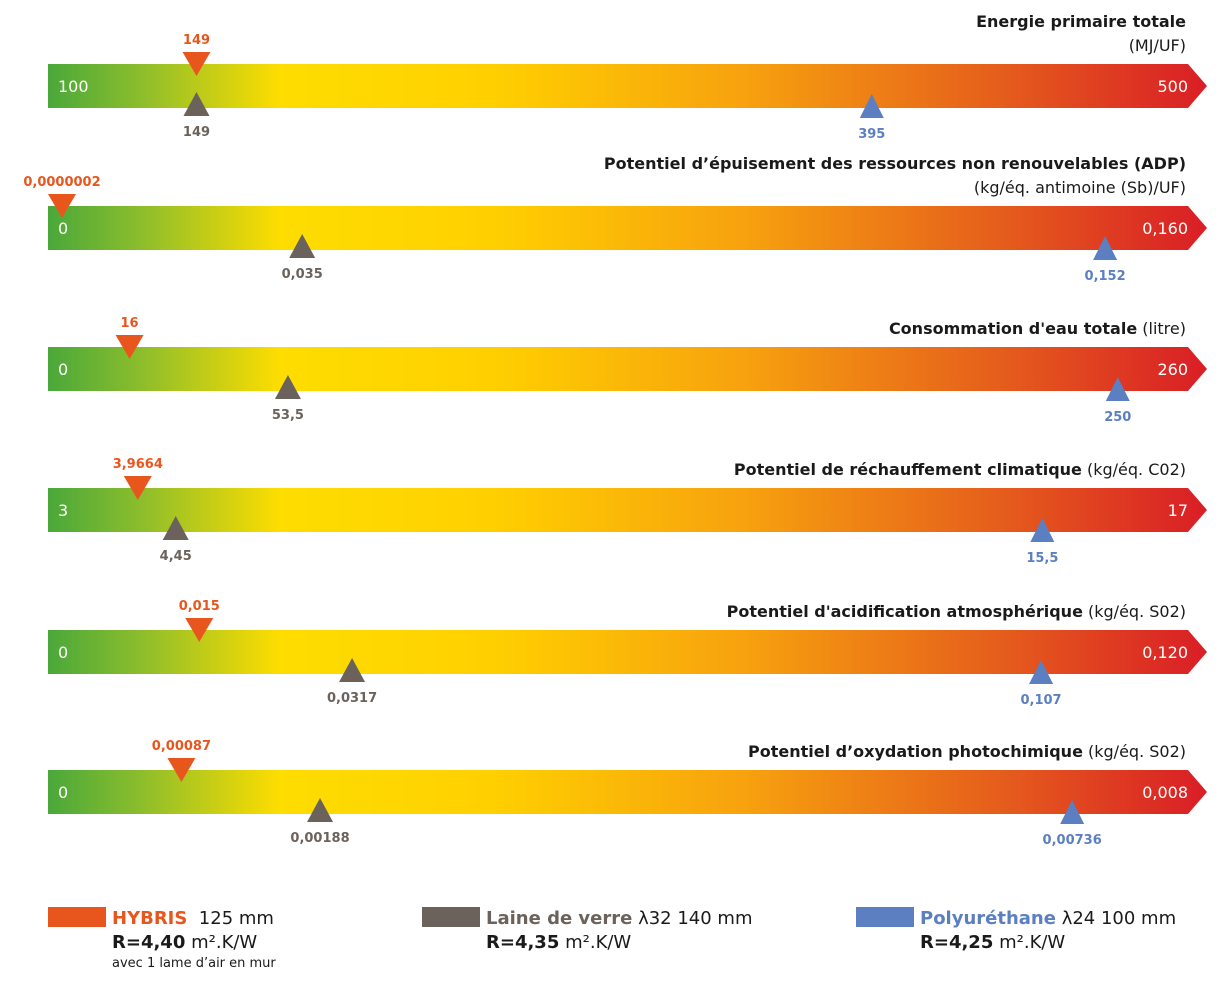 The height and width of the screenshot is (985, 1224). I want to click on laine-name: Laine de verre, so click(559, 918).